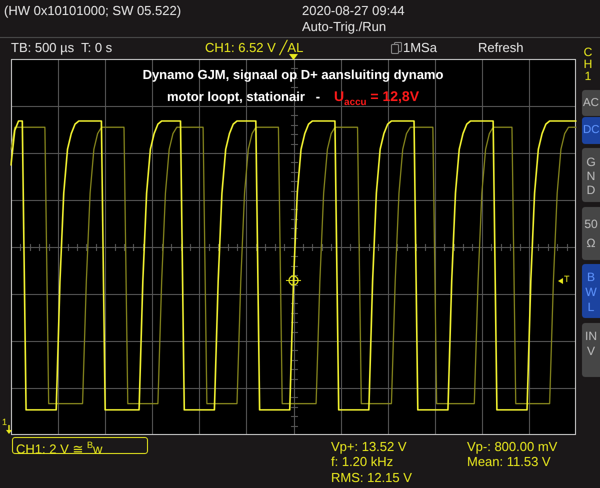 This screenshot has height=488, width=600. I want to click on text: Refresh, so click(501, 47).